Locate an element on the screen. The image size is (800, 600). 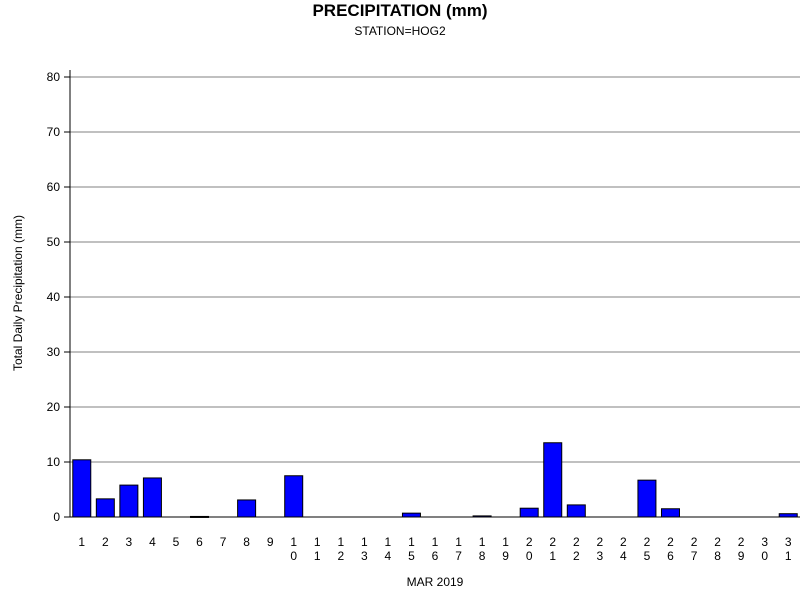
y-tick-label: 0 is located at coordinates (56, 517).